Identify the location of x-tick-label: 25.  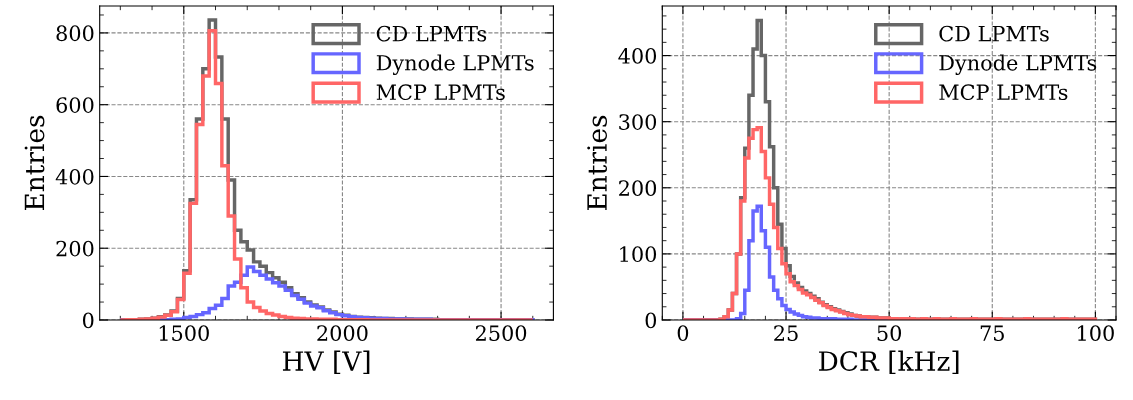
(786, 333).